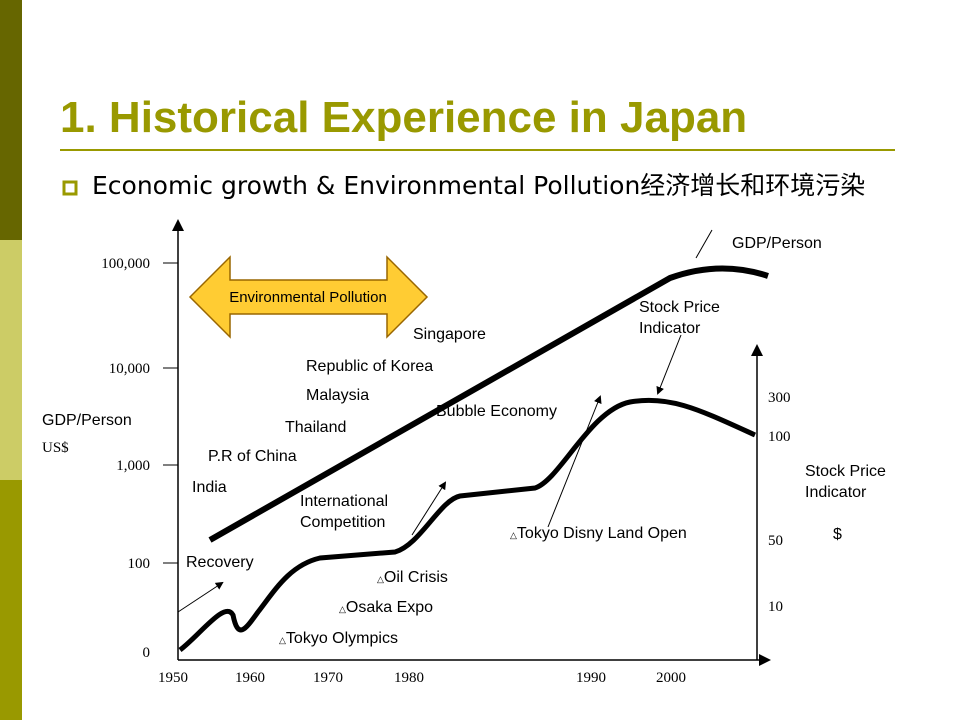 This screenshot has width=960, height=720. What do you see at coordinates (591, 678) in the screenshot?
I see `x-tick-label: 1990` at bounding box center [591, 678].